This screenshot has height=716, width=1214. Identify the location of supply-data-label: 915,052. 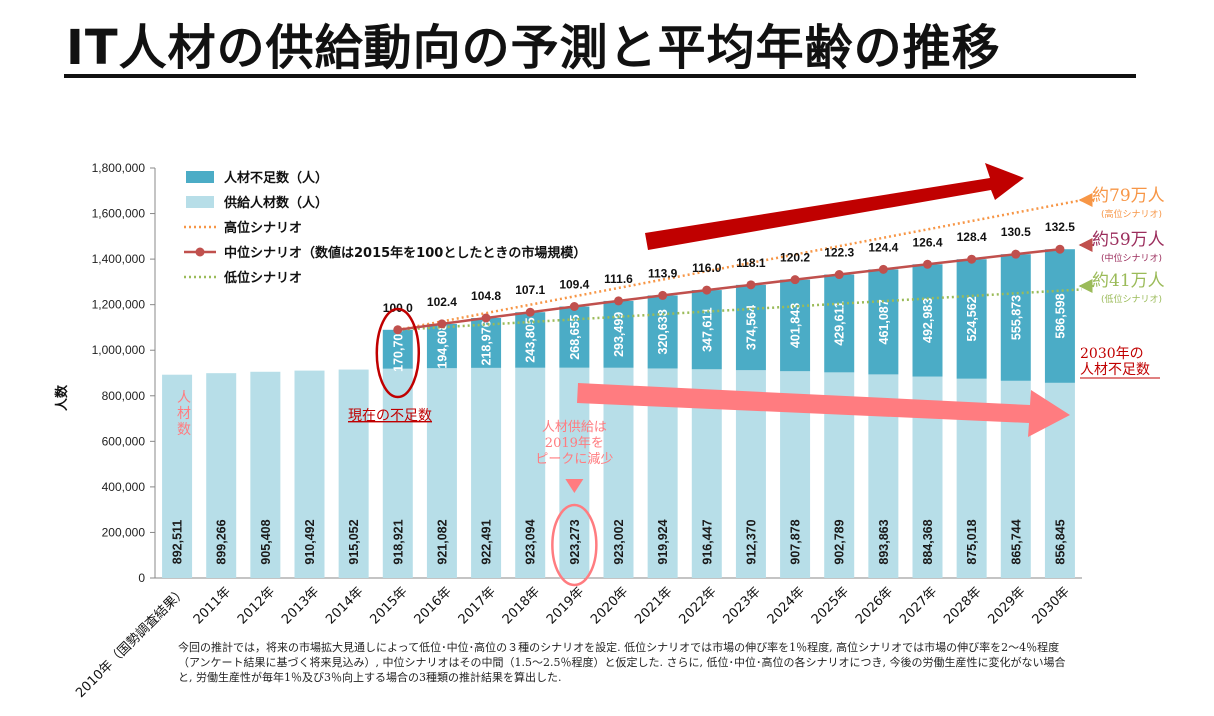
(354, 541).